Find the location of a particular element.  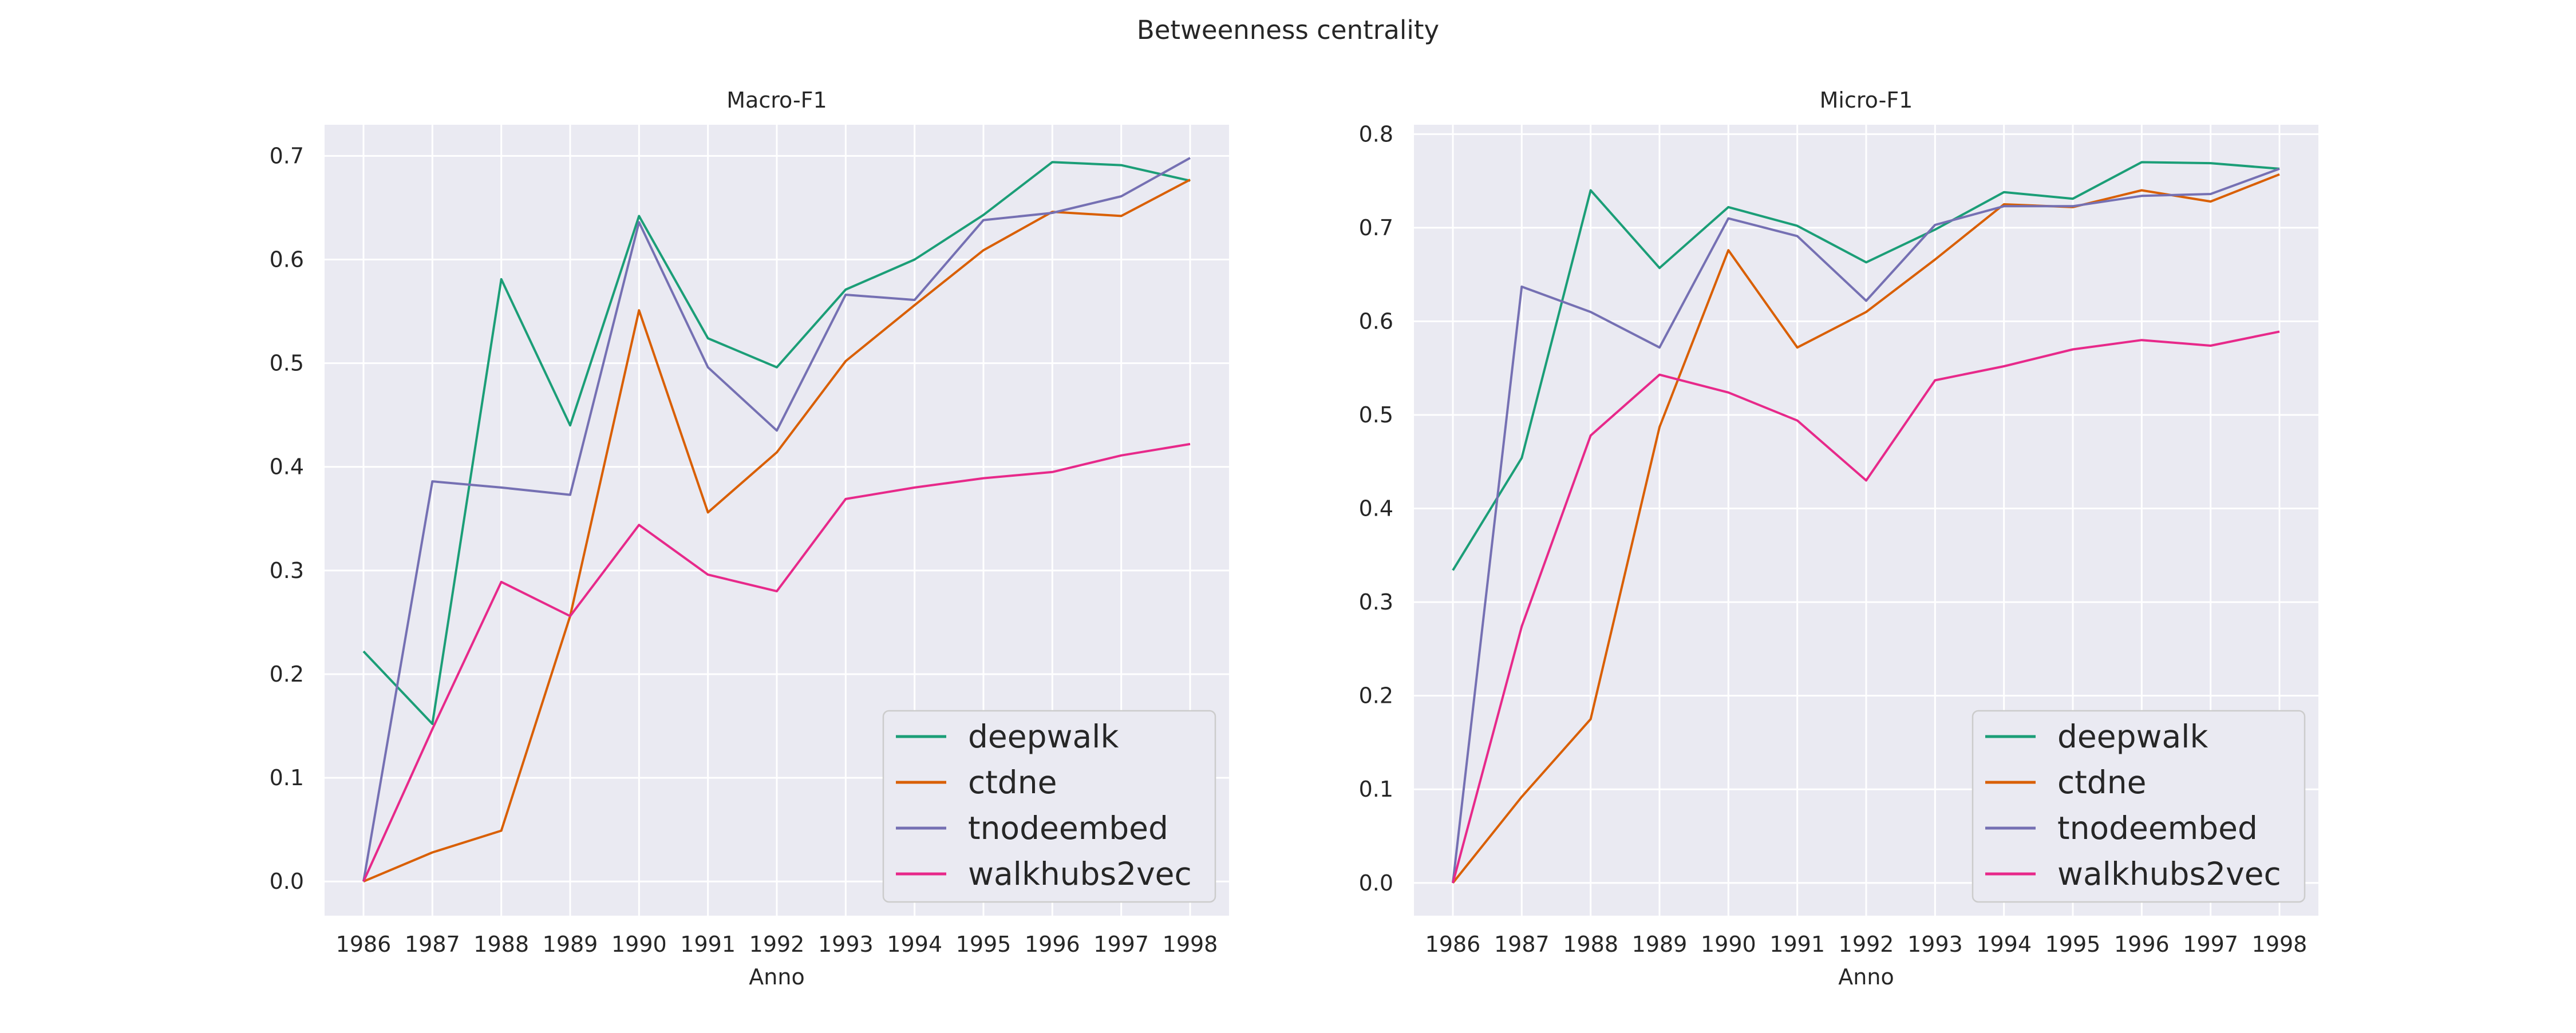

series-line-deepwalk is located at coordinates (1866, 366).